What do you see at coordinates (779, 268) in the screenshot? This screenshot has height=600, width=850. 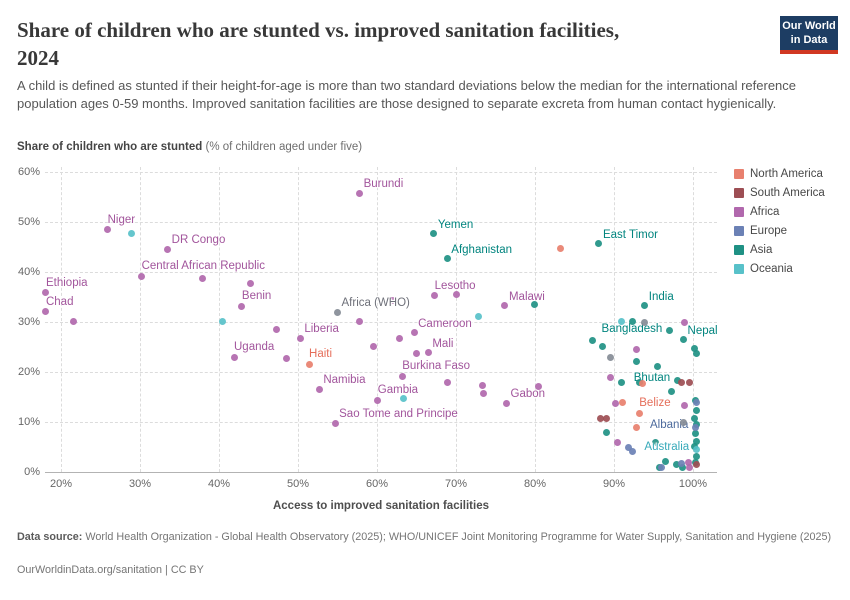 I see `legend-item: Oceania` at bounding box center [779, 268].